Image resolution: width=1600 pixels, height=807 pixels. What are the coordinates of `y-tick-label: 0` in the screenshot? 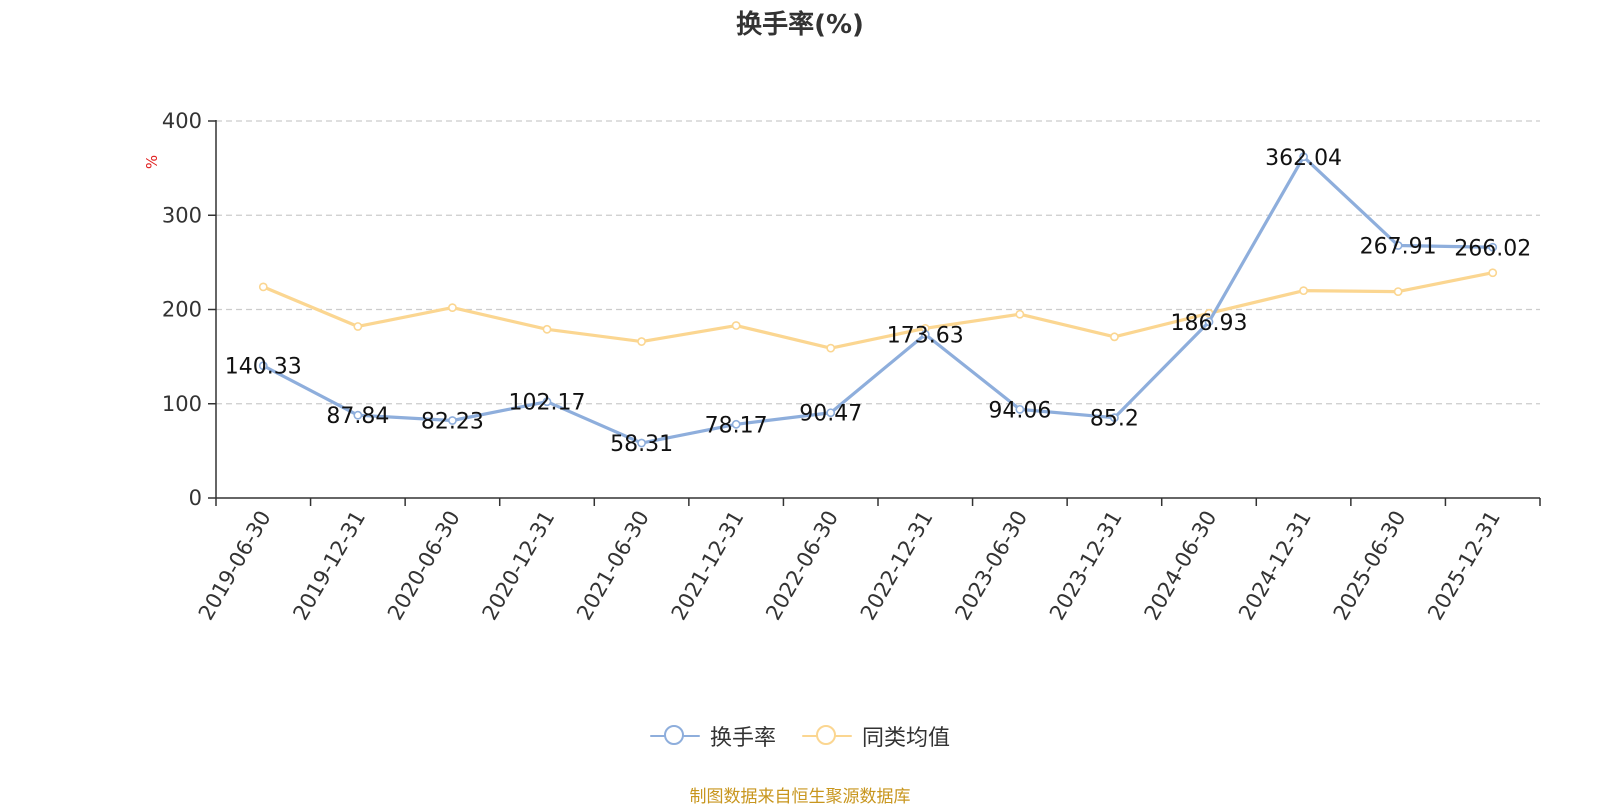 It's located at (195, 498).